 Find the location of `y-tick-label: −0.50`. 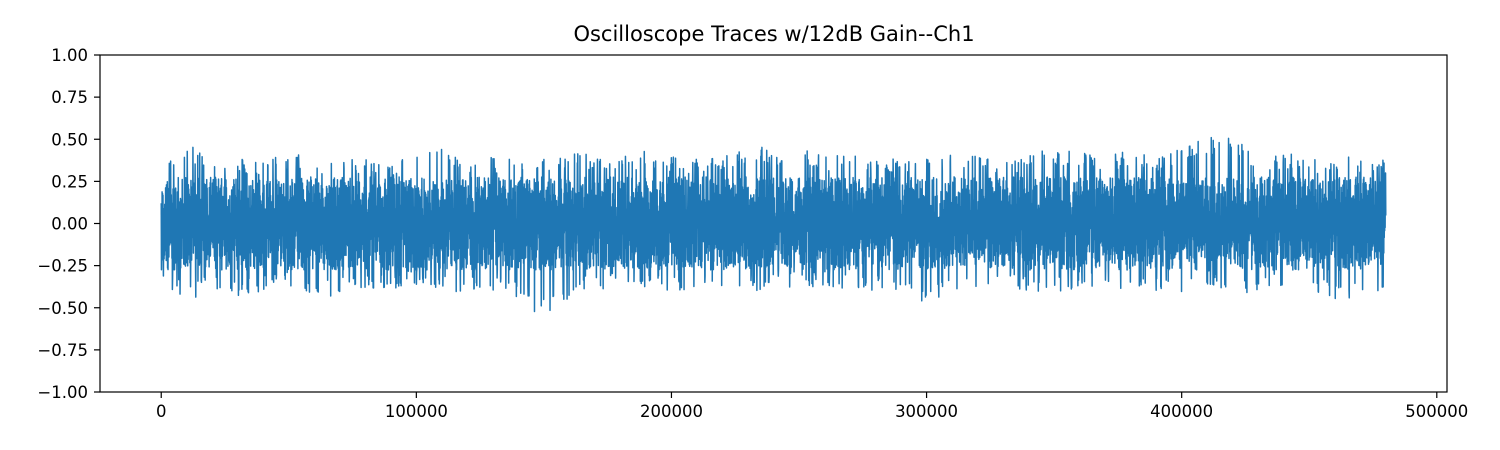

y-tick-label: −0.50 is located at coordinates (62, 308).